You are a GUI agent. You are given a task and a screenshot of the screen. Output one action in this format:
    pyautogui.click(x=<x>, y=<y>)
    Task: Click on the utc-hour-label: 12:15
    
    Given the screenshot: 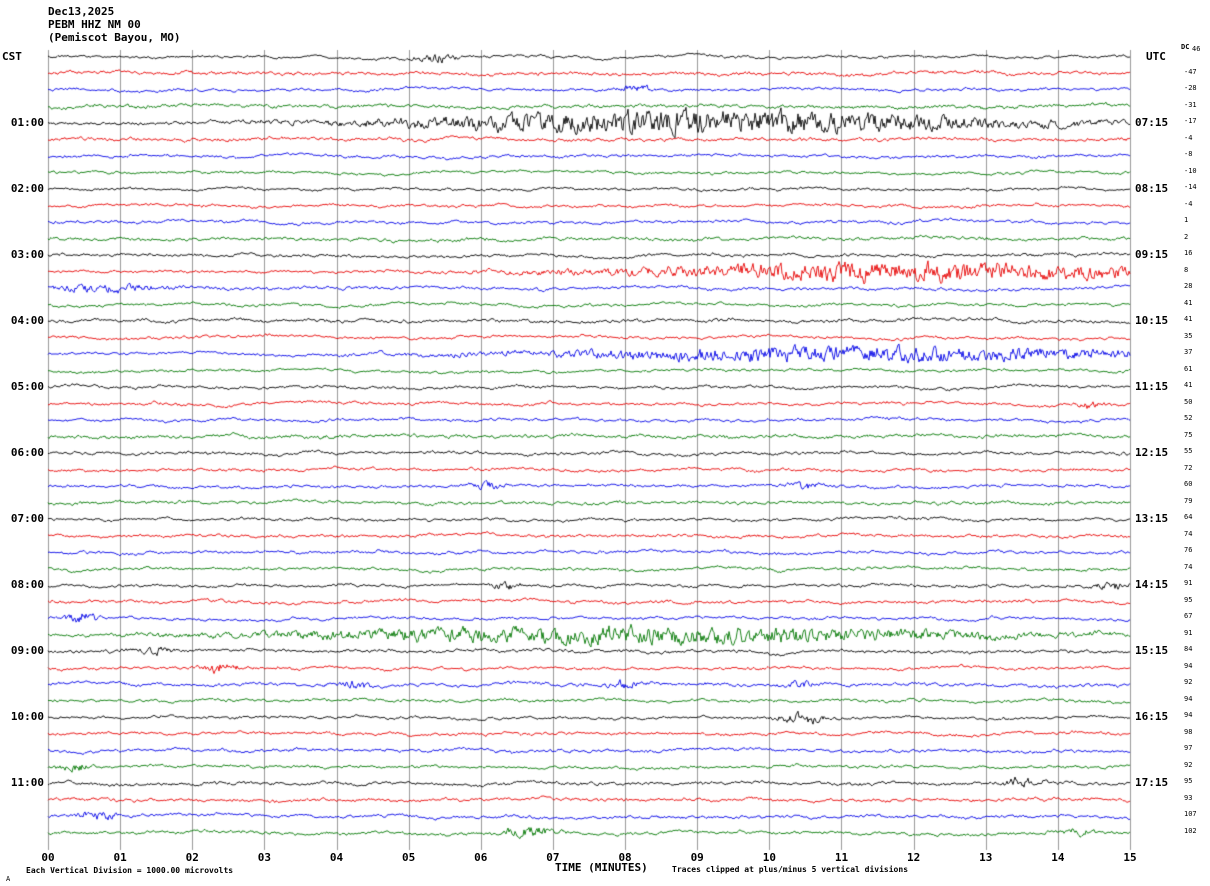 What is the action you would take?
    pyautogui.click(x=1152, y=453)
    